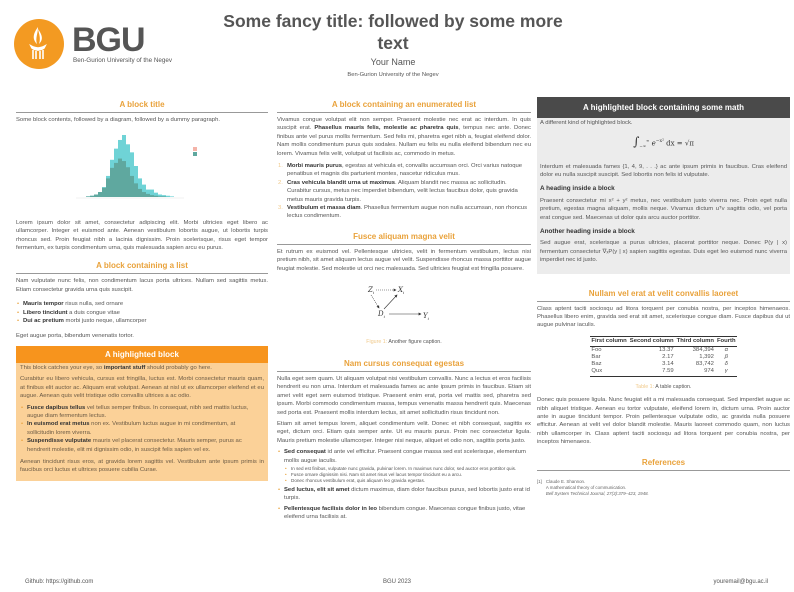 The height and width of the screenshot is (592, 794). Describe the element at coordinates (663, 350) in the screenshot. I see `table-row: Foo 13.37 384,394 α` at that location.